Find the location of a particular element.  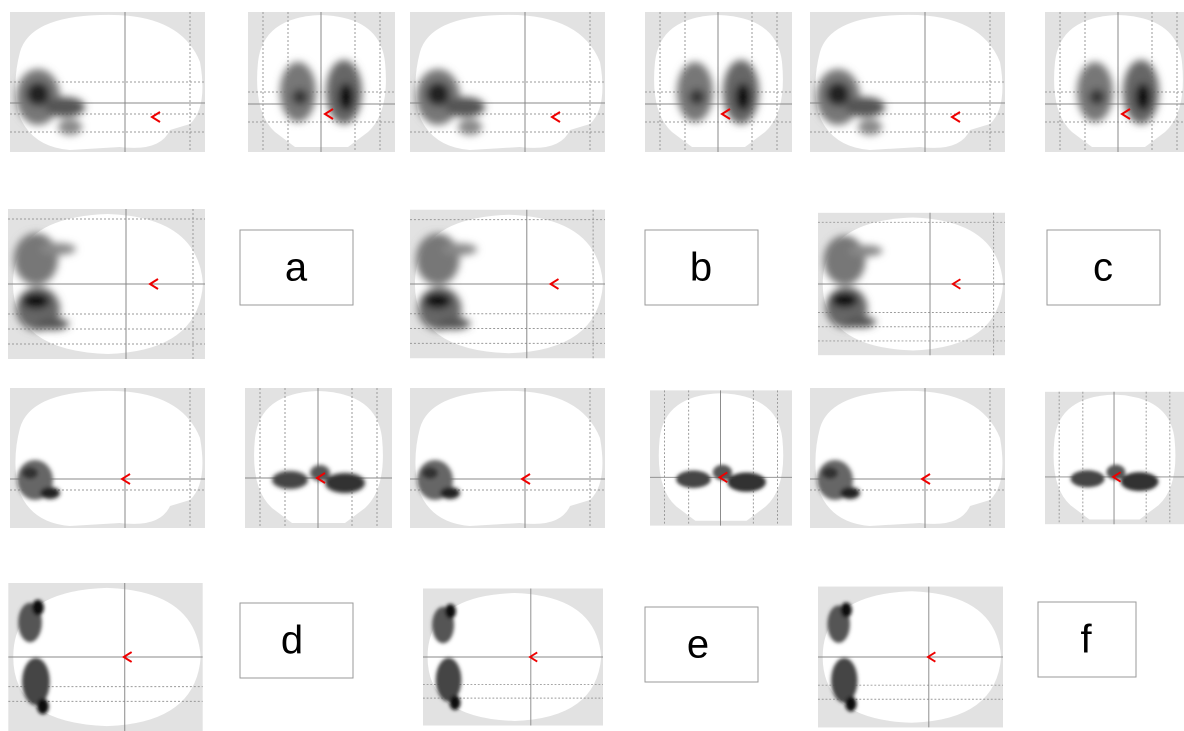

label-text: b is located at coordinates (701, 268).